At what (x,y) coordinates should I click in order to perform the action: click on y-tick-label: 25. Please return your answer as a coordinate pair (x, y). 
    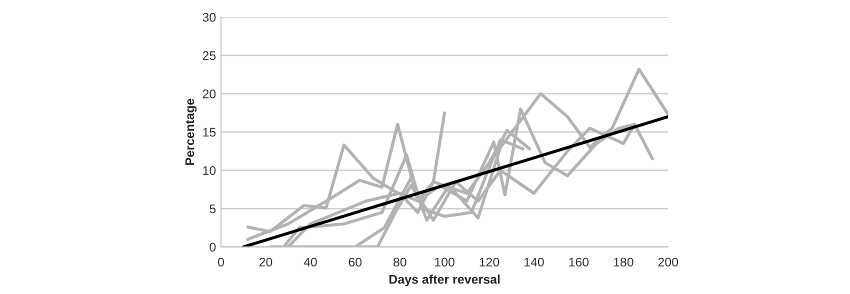
    Looking at the image, I should click on (209, 55).